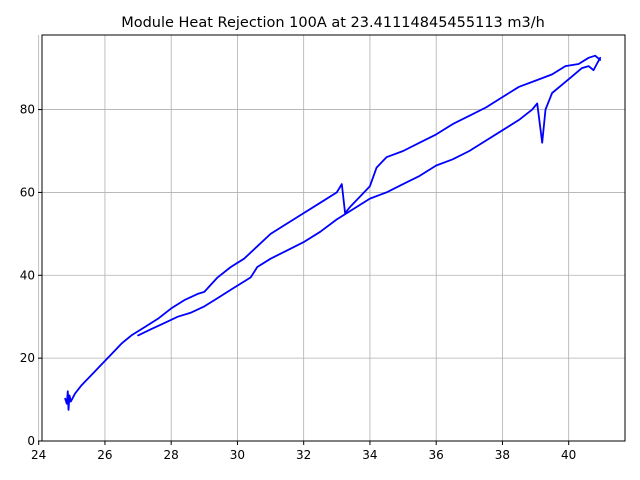  Describe the element at coordinates (31, 441) in the screenshot. I see `y-tick-label: 0` at that location.